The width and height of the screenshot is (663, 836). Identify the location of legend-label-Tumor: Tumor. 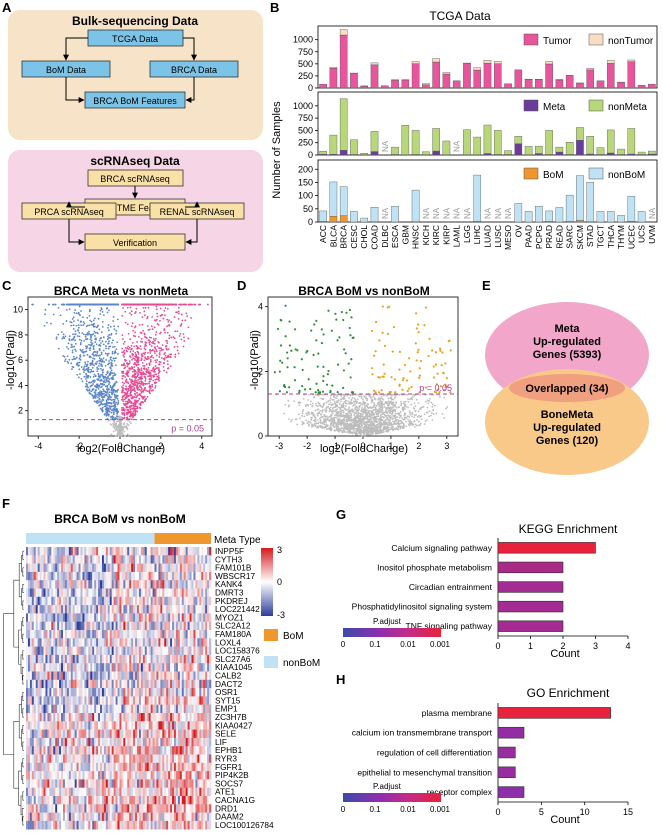
(557, 41).